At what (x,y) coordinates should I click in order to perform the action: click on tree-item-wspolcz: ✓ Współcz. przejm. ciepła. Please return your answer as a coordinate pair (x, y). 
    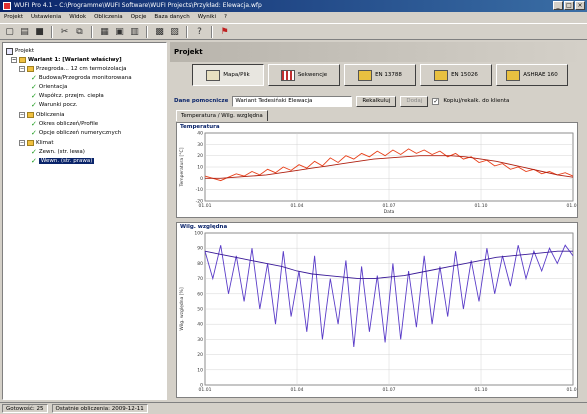
    Looking at the image, I should click on (67, 96).